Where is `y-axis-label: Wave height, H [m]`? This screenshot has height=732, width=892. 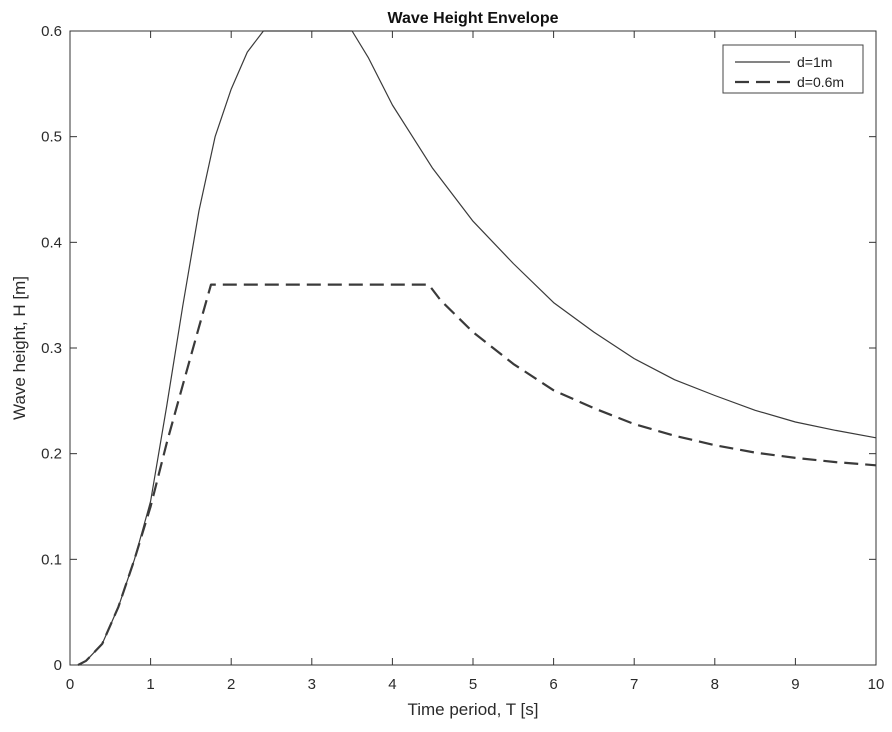 y-axis-label: Wave height, H [m] is located at coordinates (19, 348).